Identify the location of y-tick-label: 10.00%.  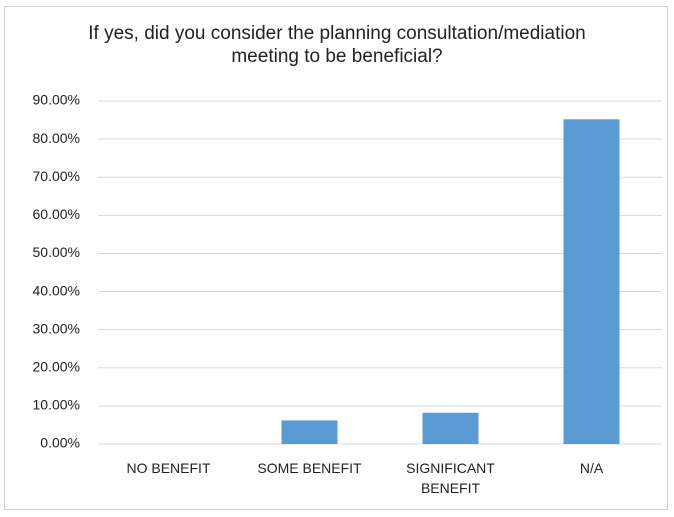
(56, 405).